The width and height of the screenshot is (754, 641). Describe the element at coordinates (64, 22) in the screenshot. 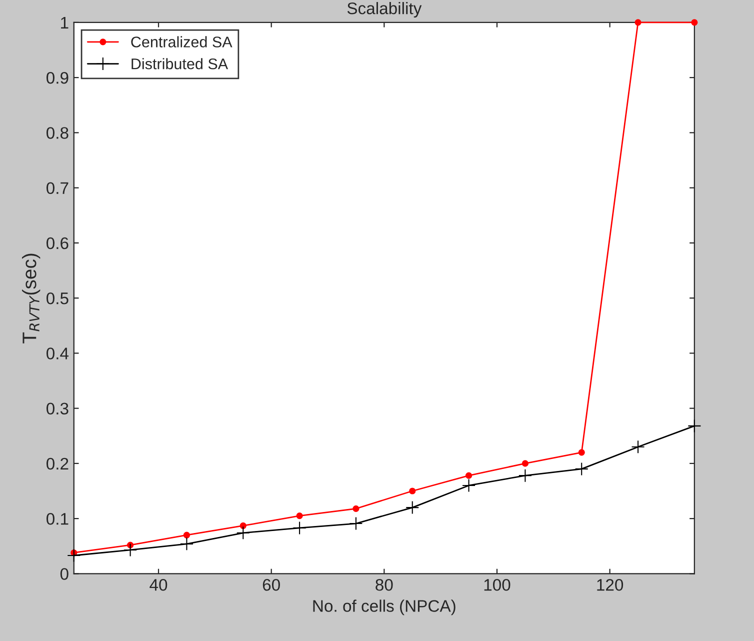

I see `y-tick-label: 1` at that location.